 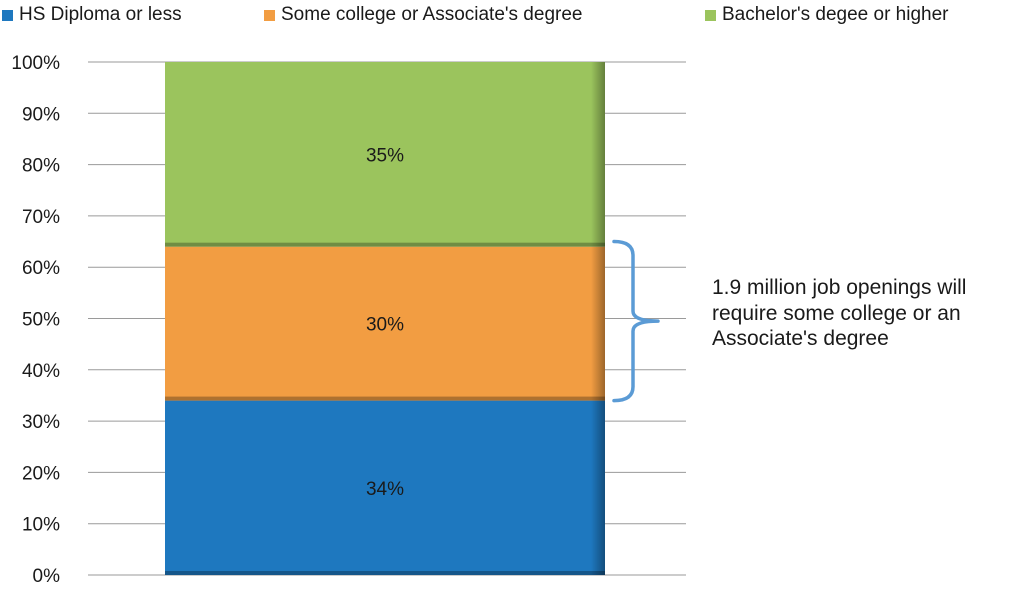 I want to click on data-label-hs-diploma: 34%, so click(x=385, y=489).